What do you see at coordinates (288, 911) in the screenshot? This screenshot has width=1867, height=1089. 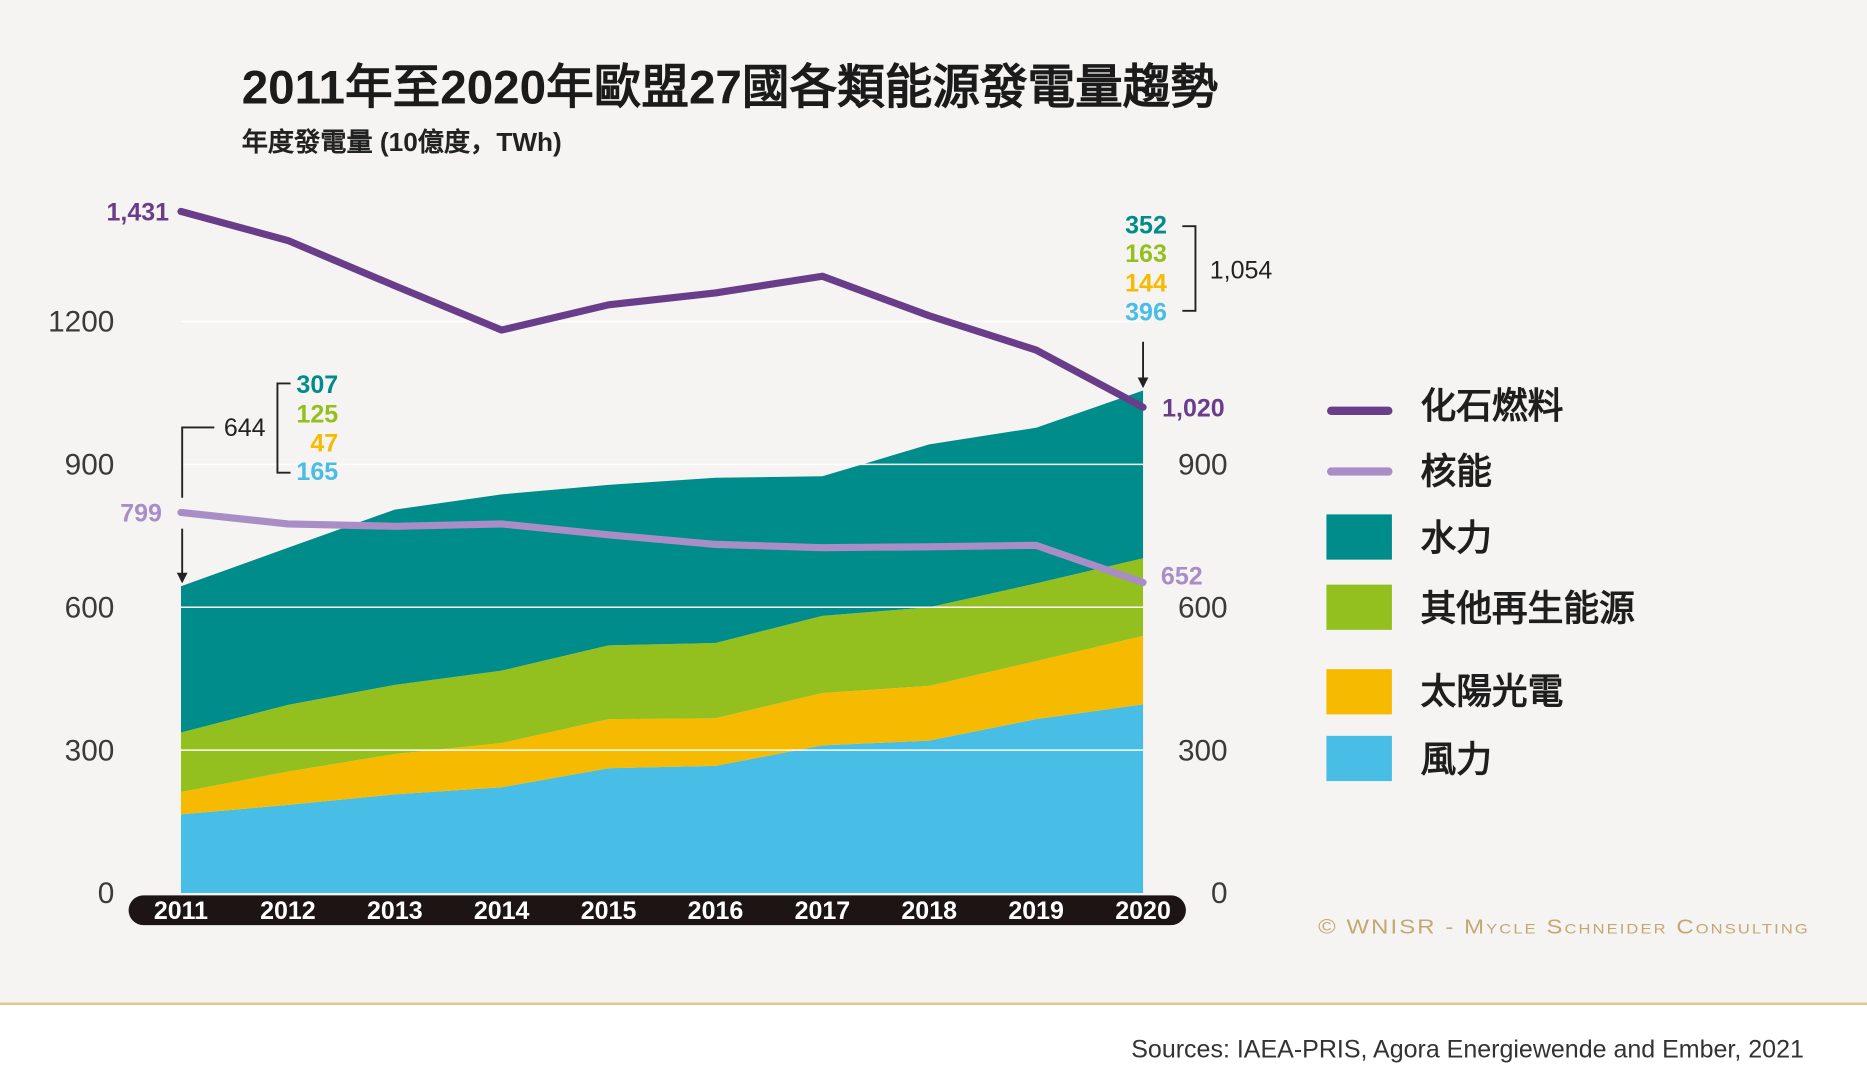 I see `x-tick-label: 2012` at bounding box center [288, 911].